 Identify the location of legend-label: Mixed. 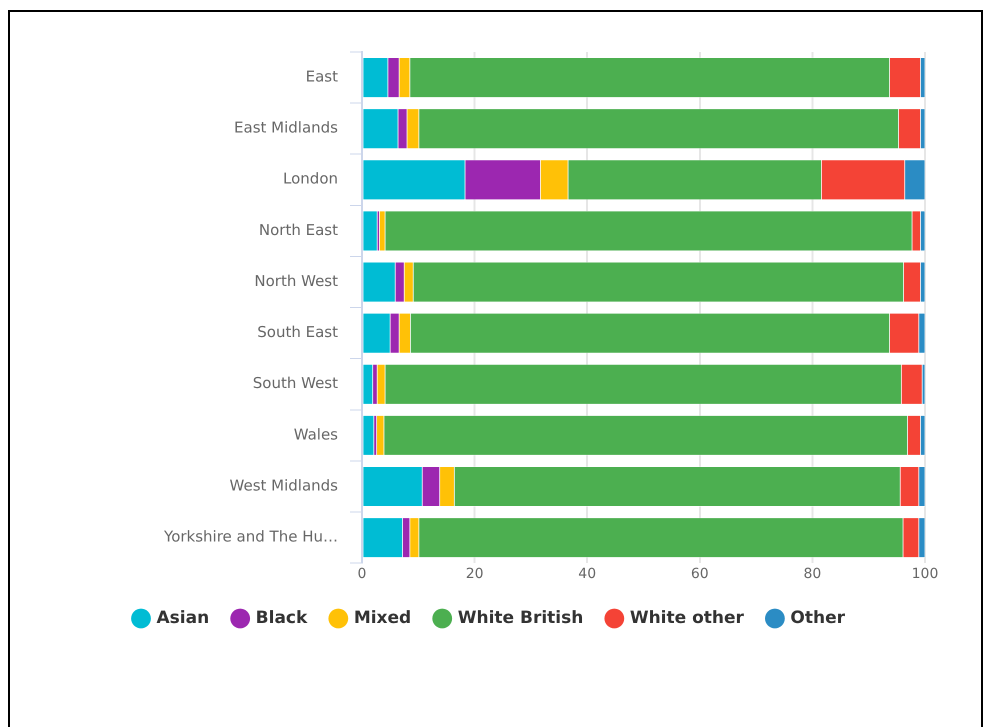
(383, 618).